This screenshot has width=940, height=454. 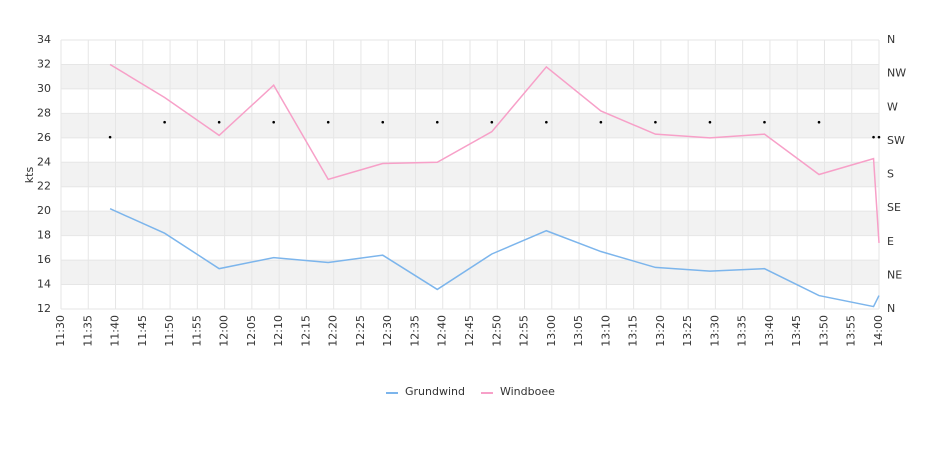 What do you see at coordinates (142, 331) in the screenshot?
I see `x-tick-label: 11:45` at bounding box center [142, 331].